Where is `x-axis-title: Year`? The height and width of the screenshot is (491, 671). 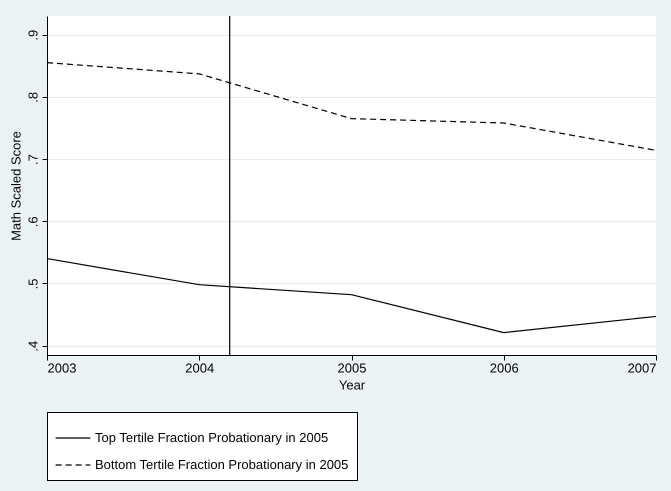 x-axis-title: Year is located at coordinates (352, 385).